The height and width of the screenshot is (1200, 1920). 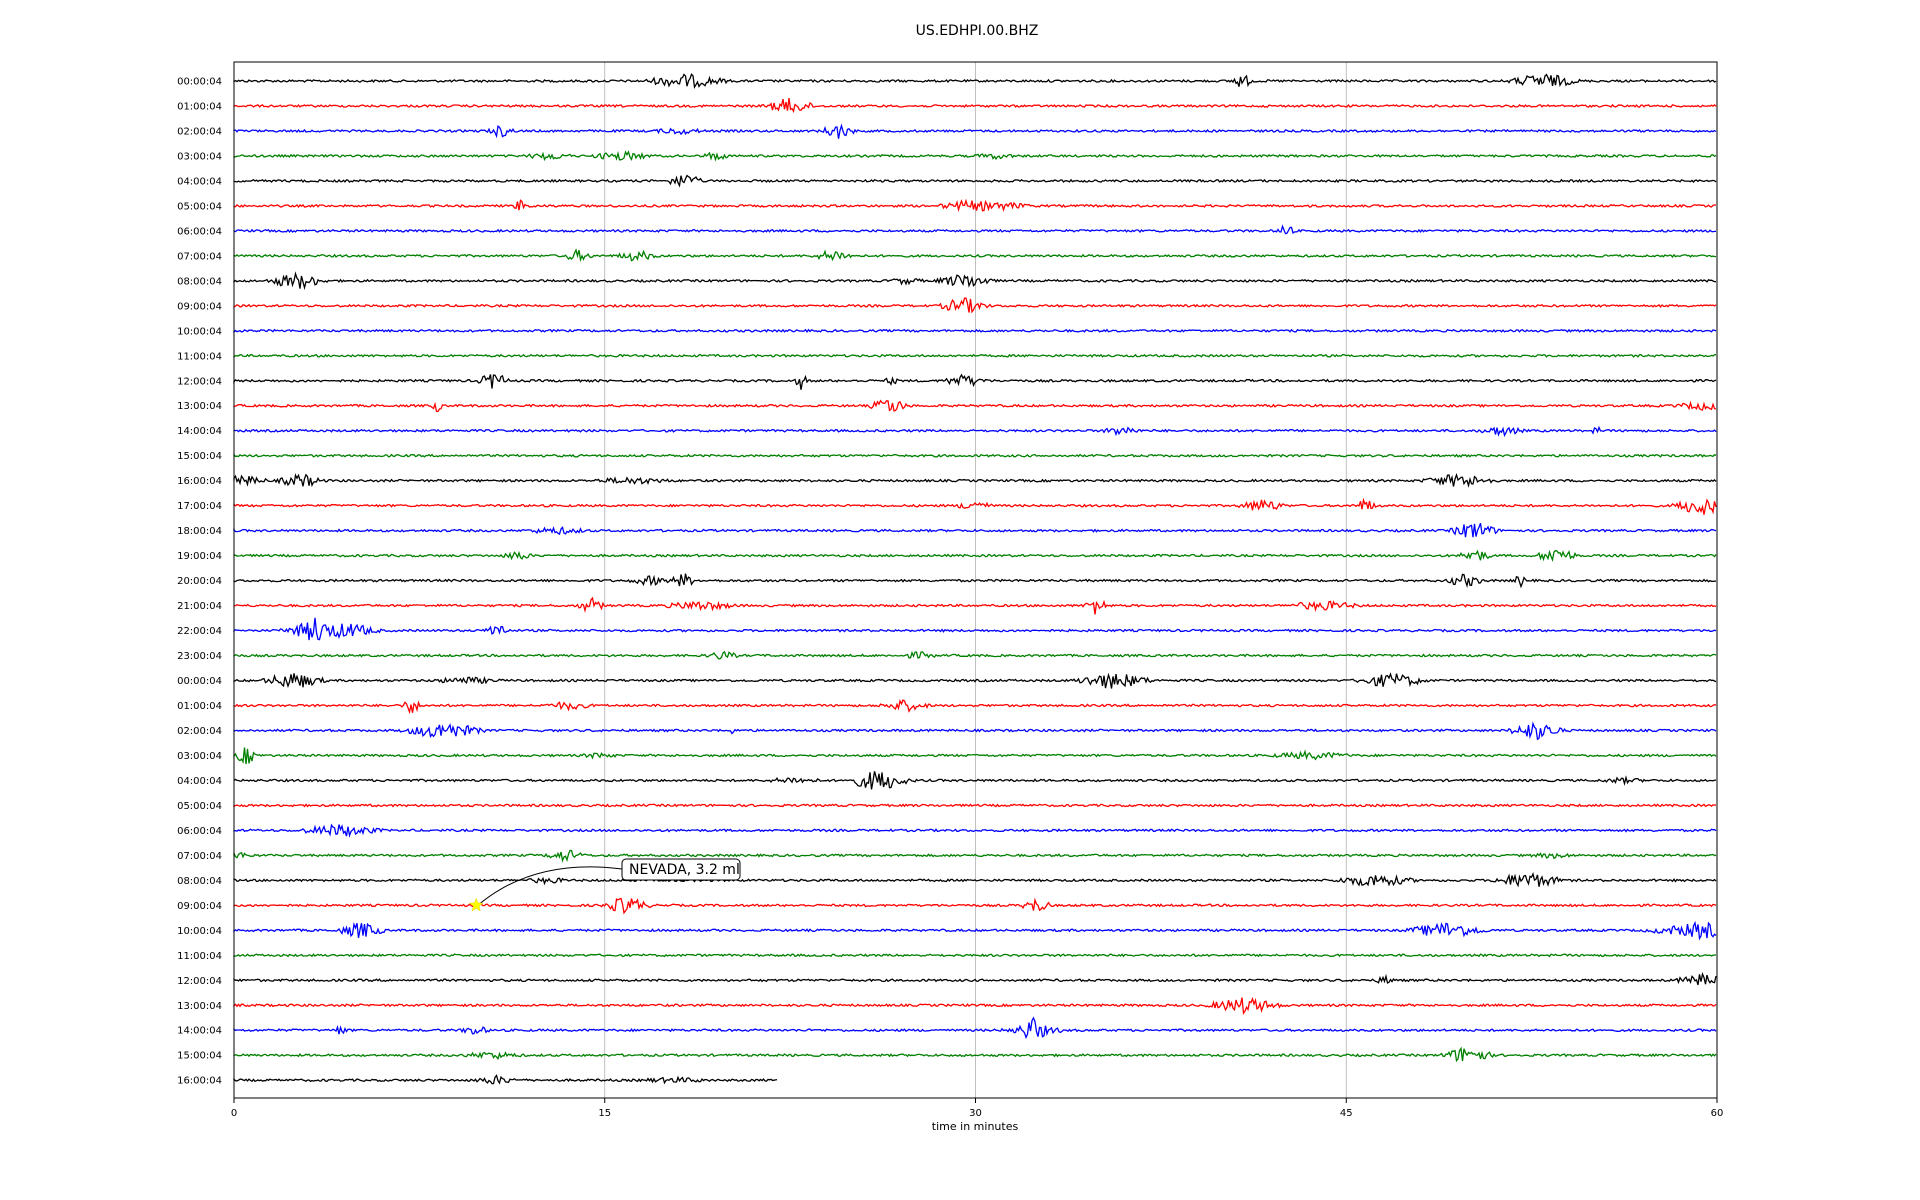 What do you see at coordinates (199, 931) in the screenshot?
I see `row-label-34: 10:00:04` at bounding box center [199, 931].